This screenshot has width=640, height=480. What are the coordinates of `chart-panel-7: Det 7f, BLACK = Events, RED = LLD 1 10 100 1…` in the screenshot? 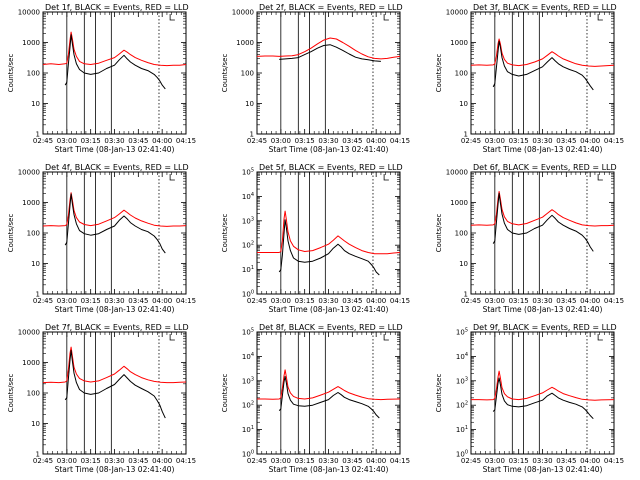 It's located at (101, 398).